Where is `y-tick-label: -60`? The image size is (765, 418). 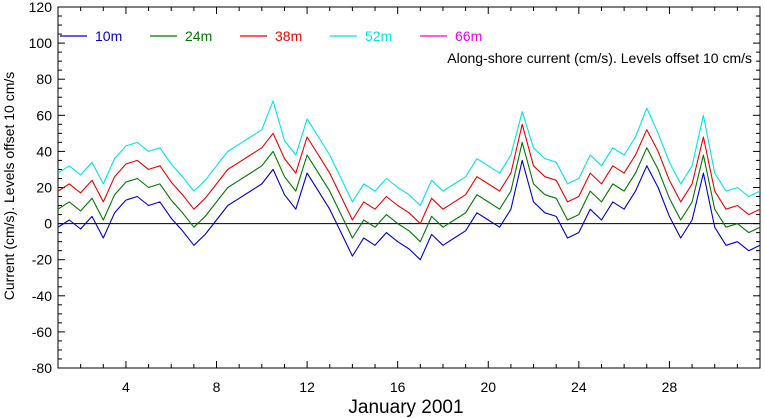 y-tick-label: -60 is located at coordinates (42, 332).